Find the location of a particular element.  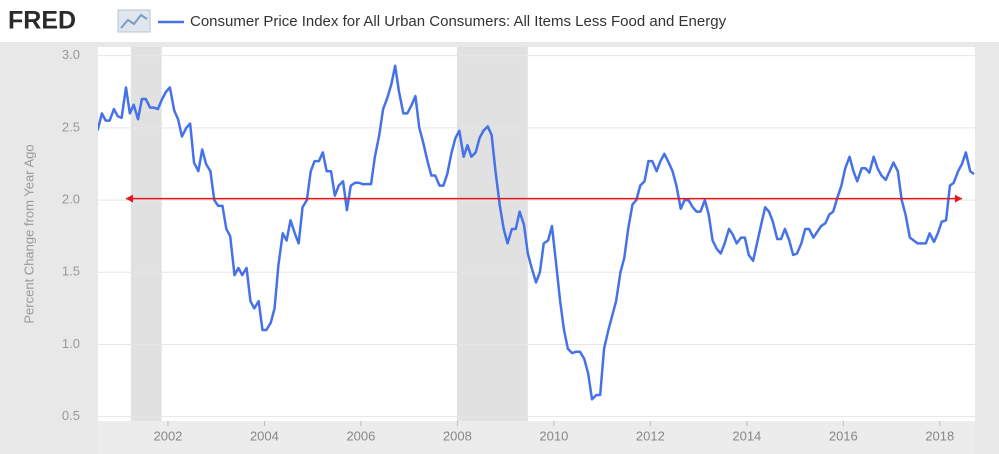

reference-arrow is located at coordinates (543, 198).